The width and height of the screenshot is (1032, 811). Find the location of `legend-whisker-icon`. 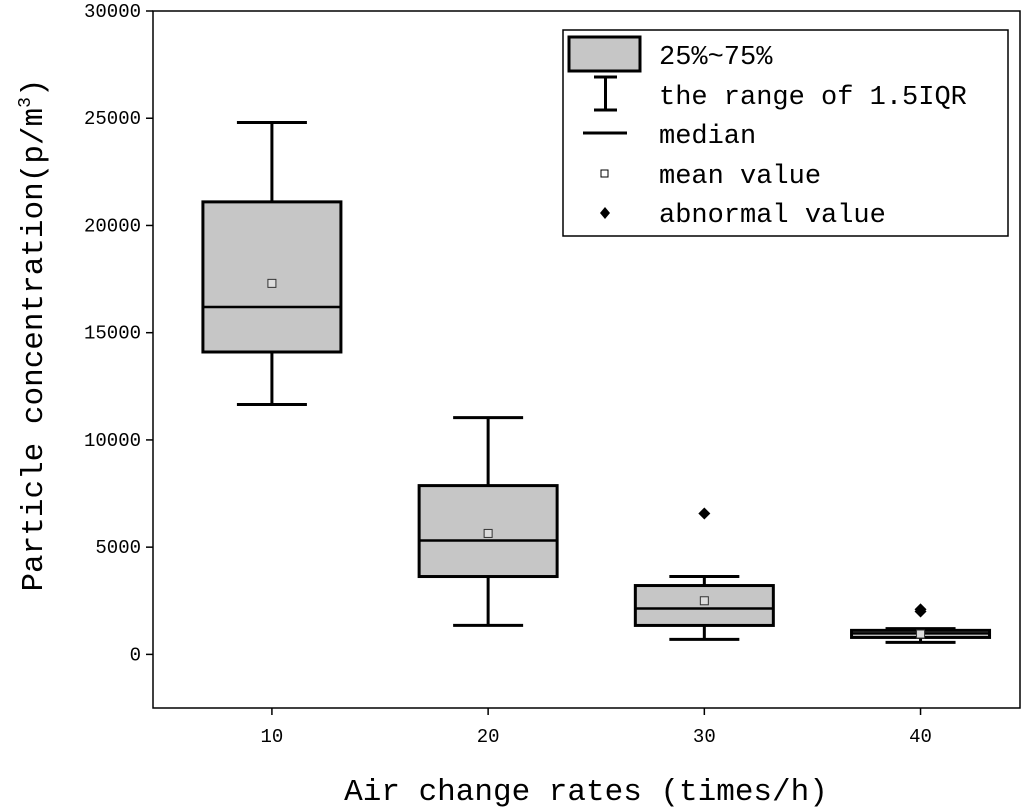

legend-whisker-icon is located at coordinates (605, 93).